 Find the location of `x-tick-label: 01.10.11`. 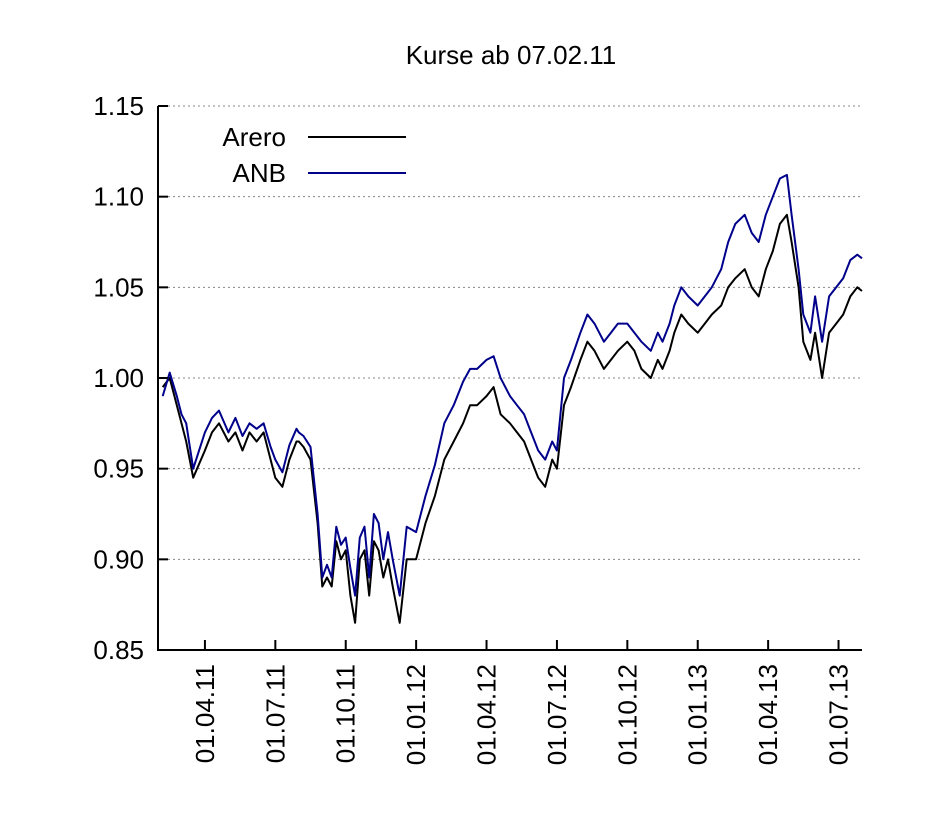

x-tick-label: 01.10.11 is located at coordinates (346, 713).